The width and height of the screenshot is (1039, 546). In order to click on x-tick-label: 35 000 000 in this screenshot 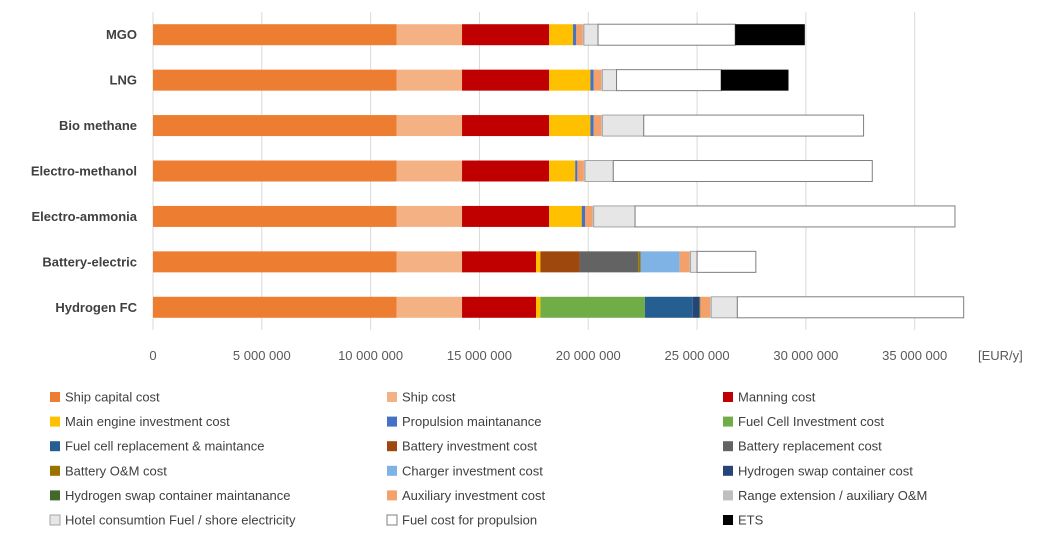, I will do `click(914, 355)`.